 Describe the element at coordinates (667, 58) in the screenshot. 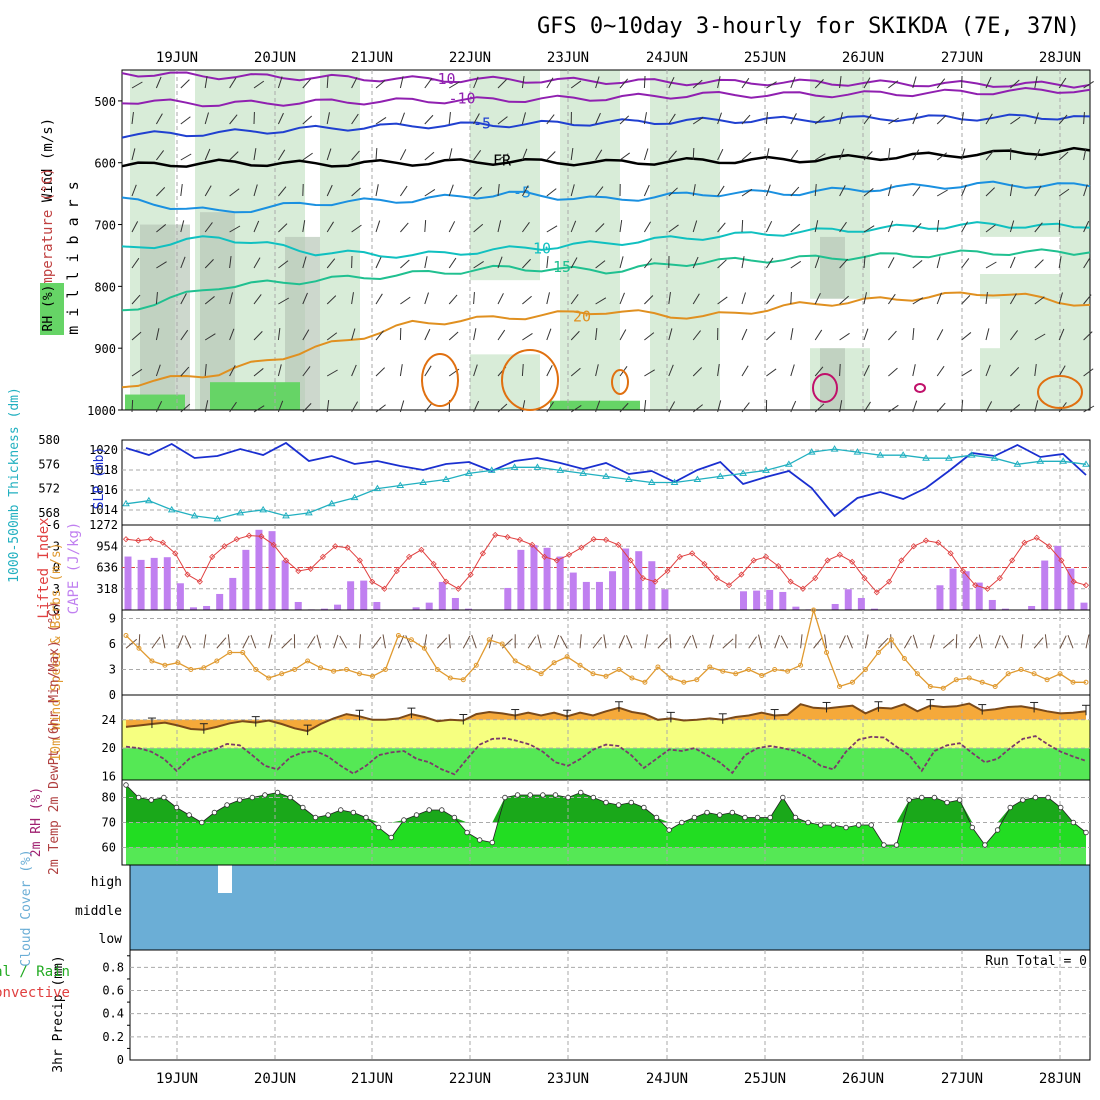

I see `date-label-top: 24JUN` at that location.